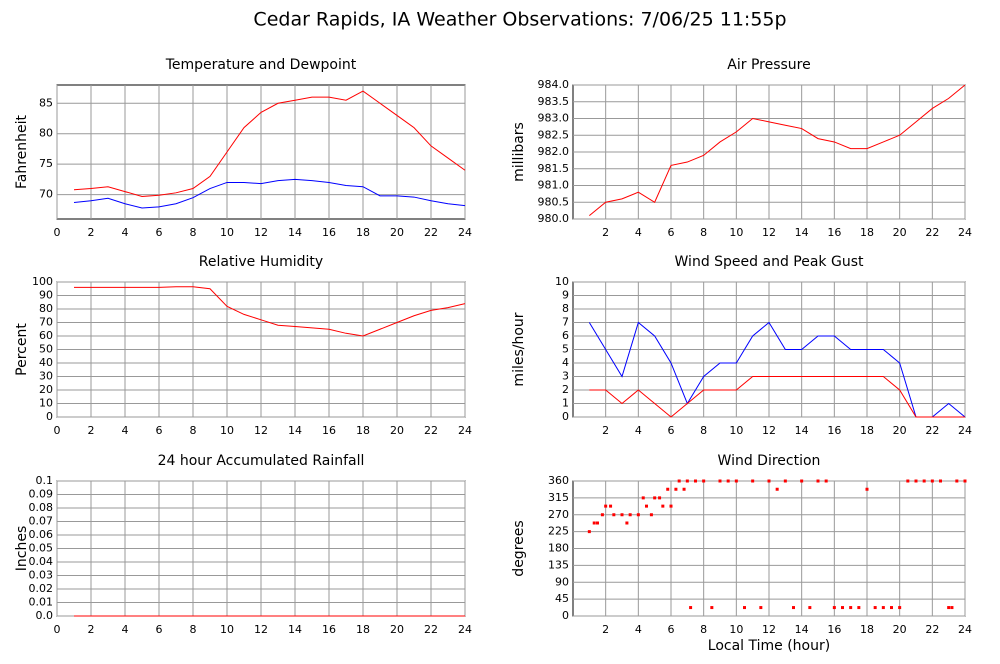 The width and height of the screenshot is (1000, 664). I want to click on y-tick-label: 90, so click(46, 295).